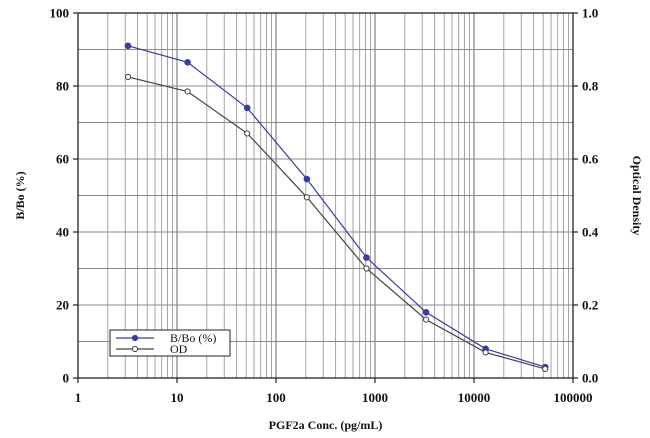 The height and width of the screenshot is (438, 650). Describe the element at coordinates (637, 196) in the screenshot. I see `y2-axis-title: Optical Density` at that location.